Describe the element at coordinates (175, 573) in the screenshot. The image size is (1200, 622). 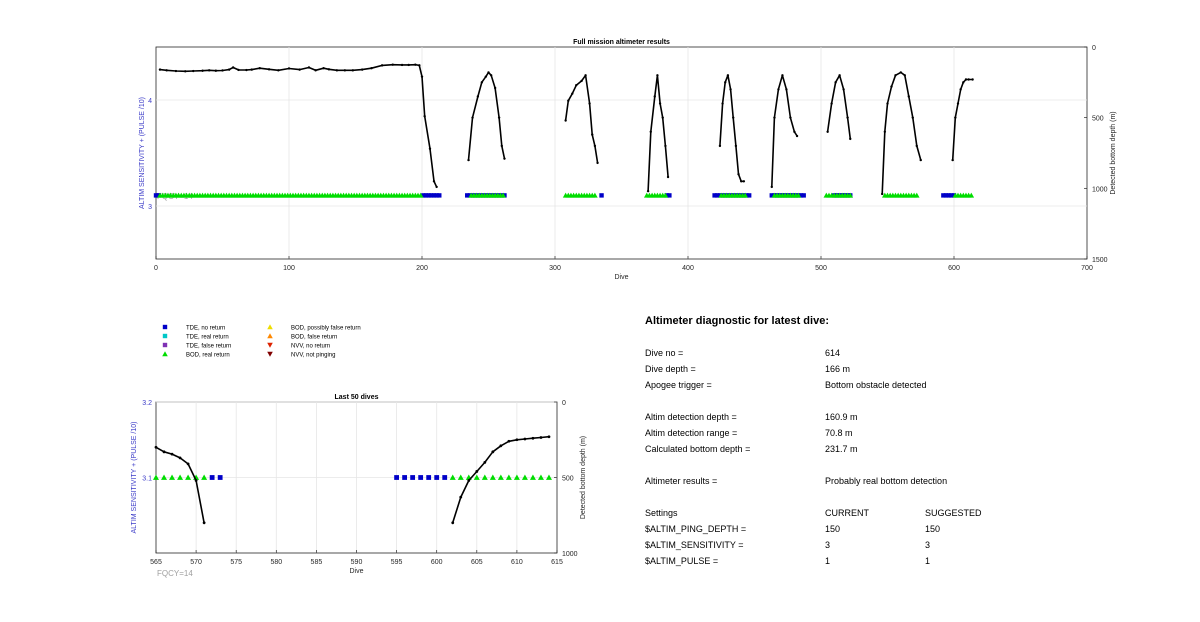
I see `fqcy-annotation: FQCY=14` at that location.